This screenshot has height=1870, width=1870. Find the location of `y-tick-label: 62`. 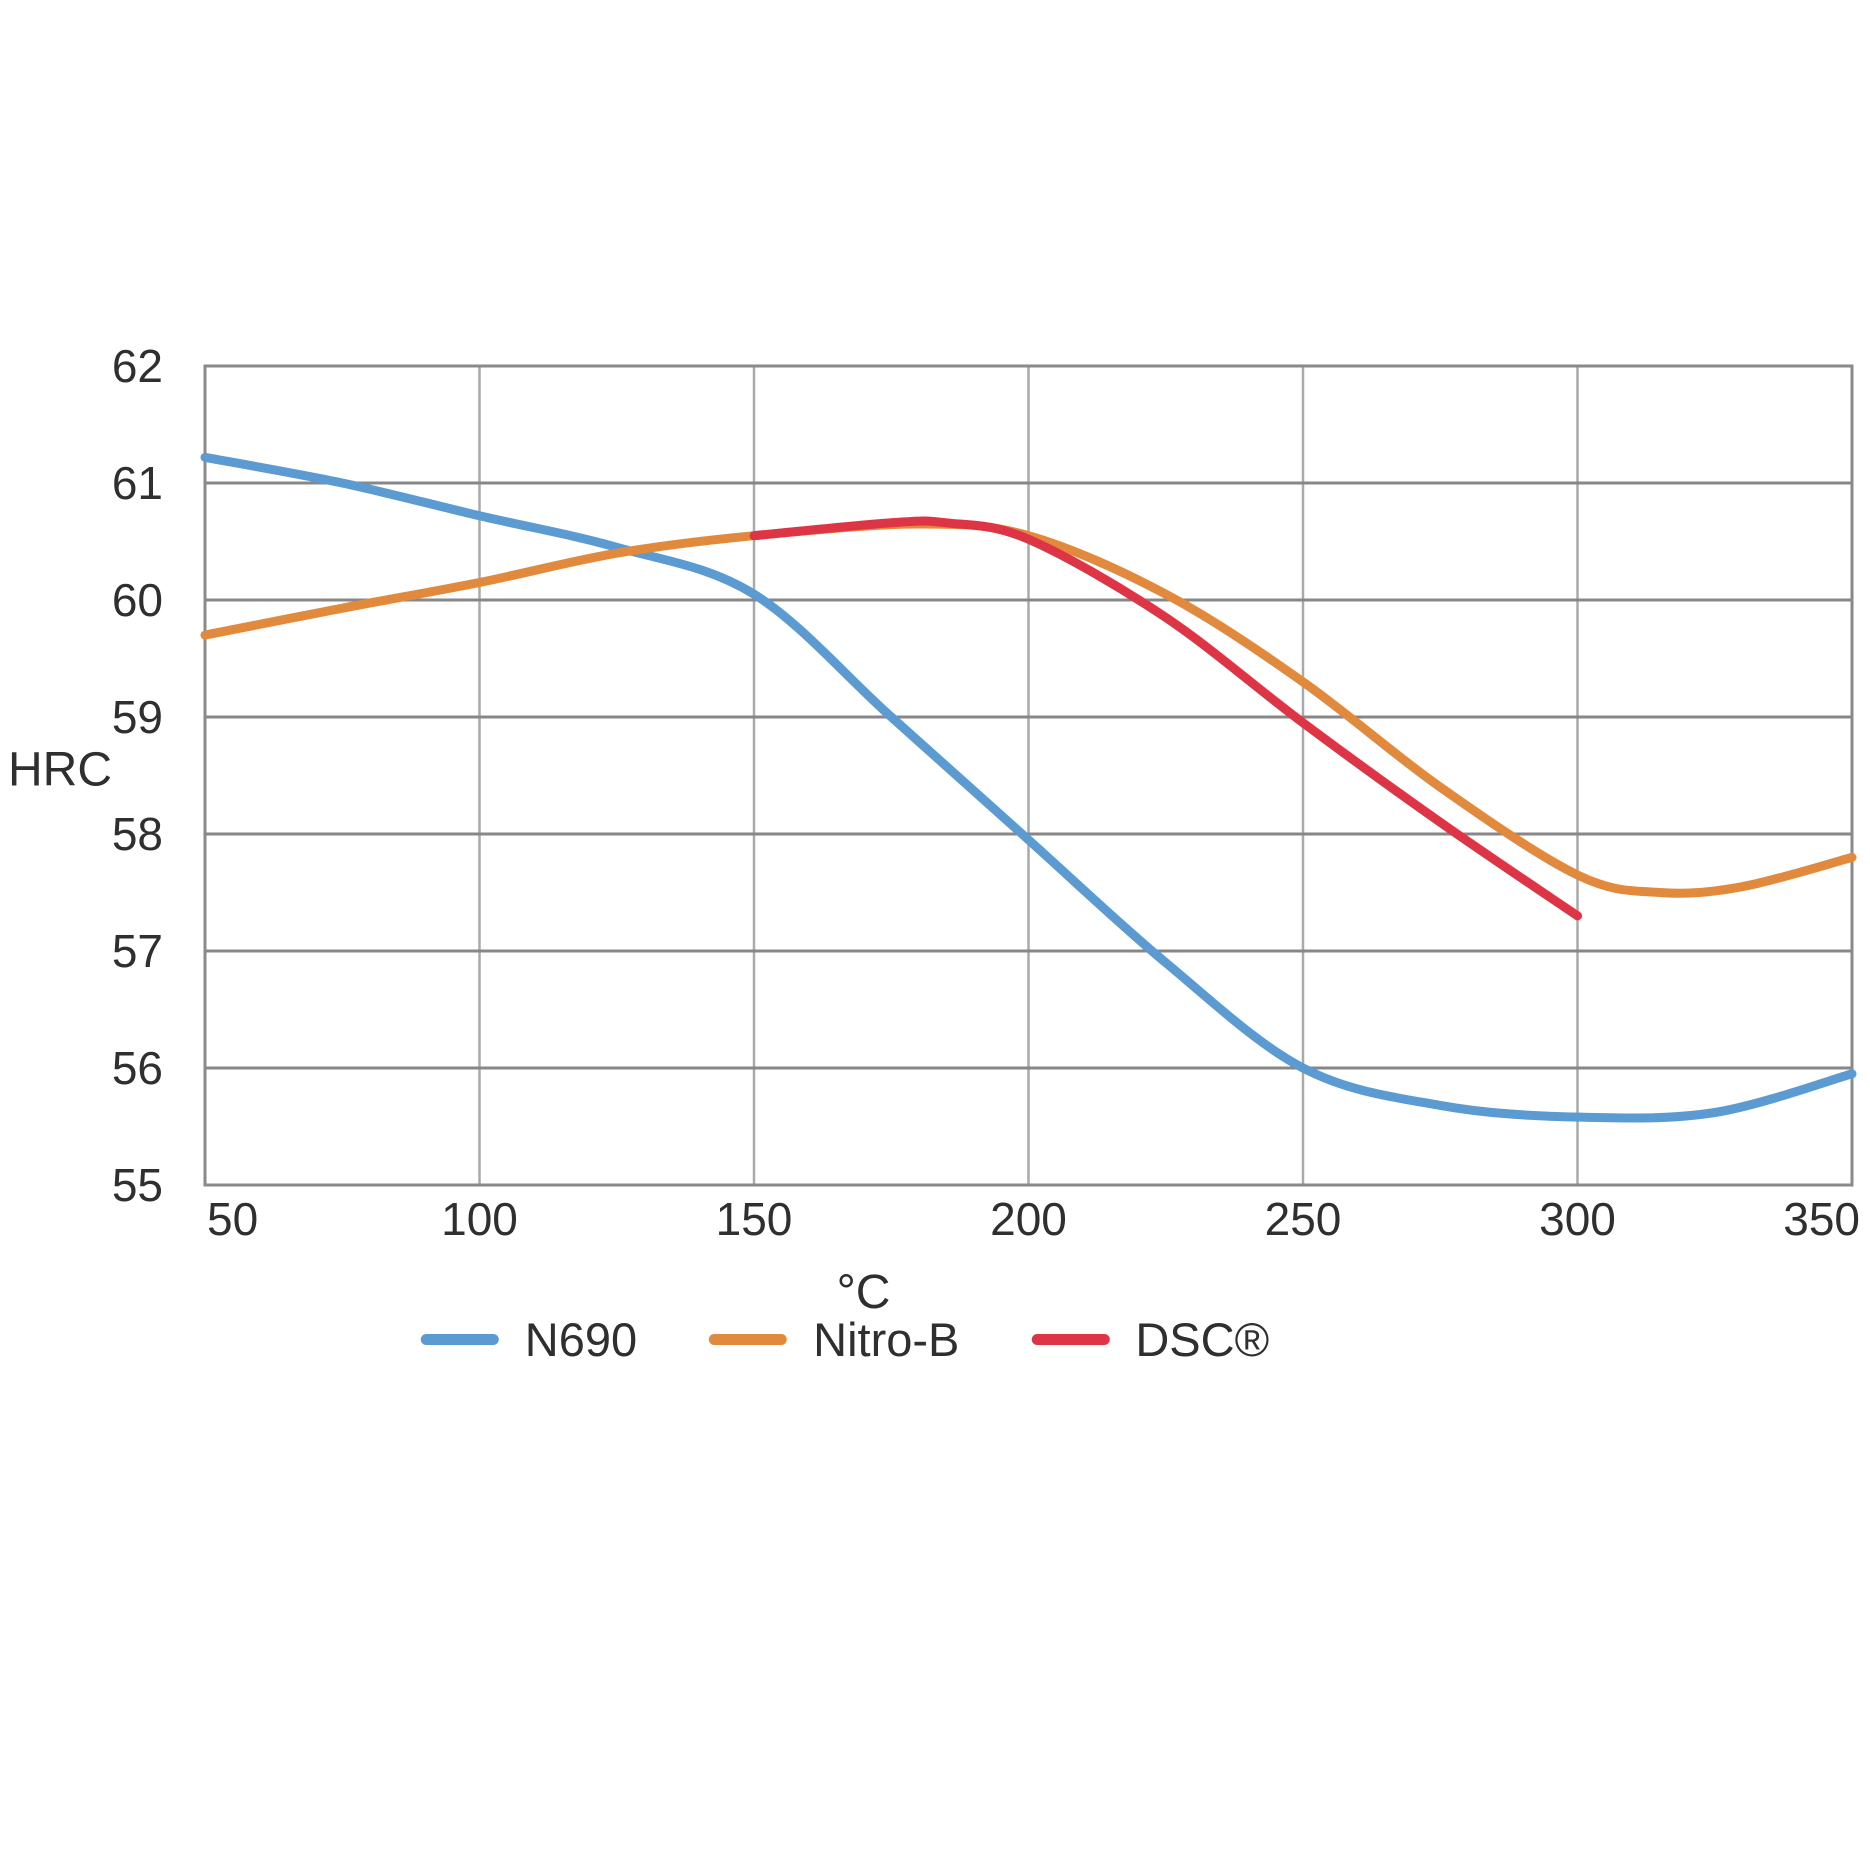

y-tick-label: 62 is located at coordinates (137, 366).